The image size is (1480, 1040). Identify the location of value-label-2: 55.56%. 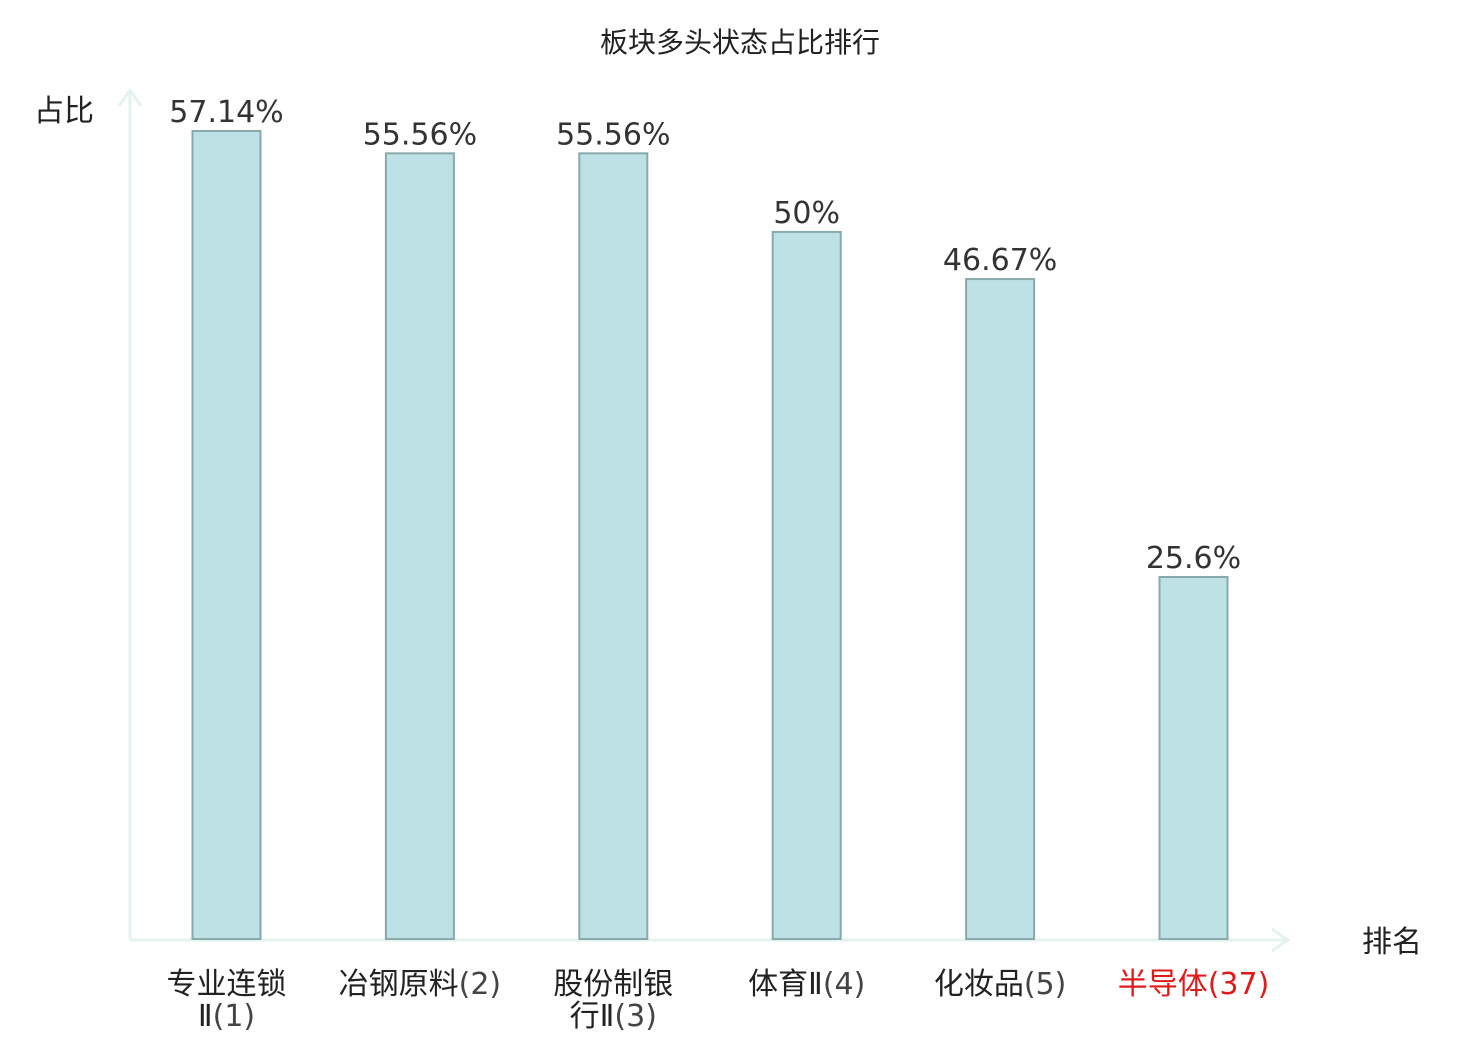
(420, 134).